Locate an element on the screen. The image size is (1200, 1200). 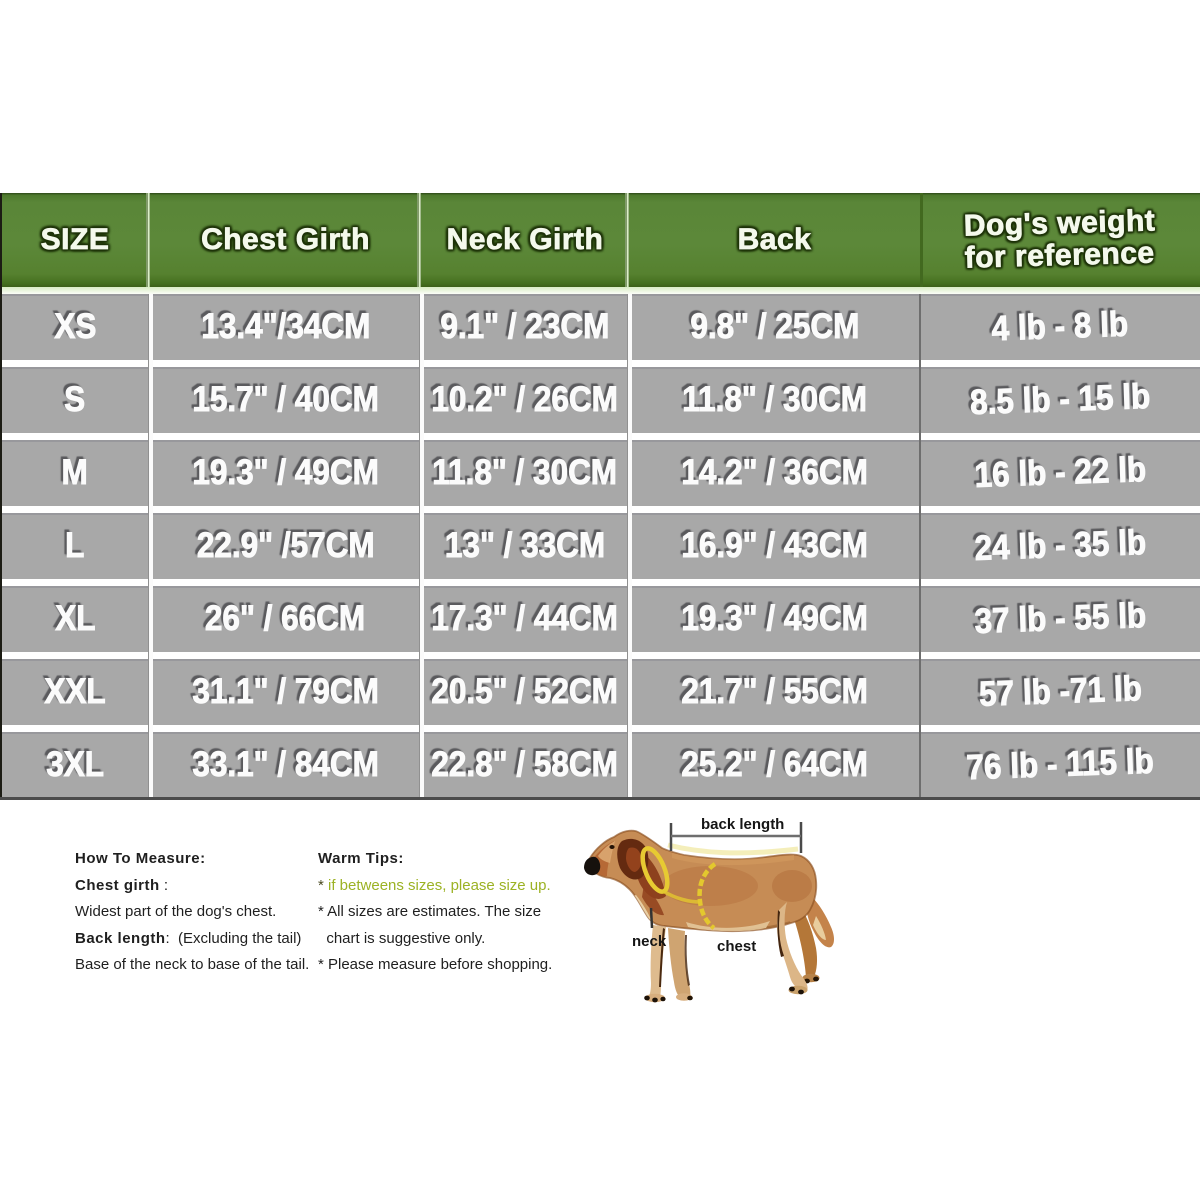
svg-text: neck is located at coordinates (649, 941).